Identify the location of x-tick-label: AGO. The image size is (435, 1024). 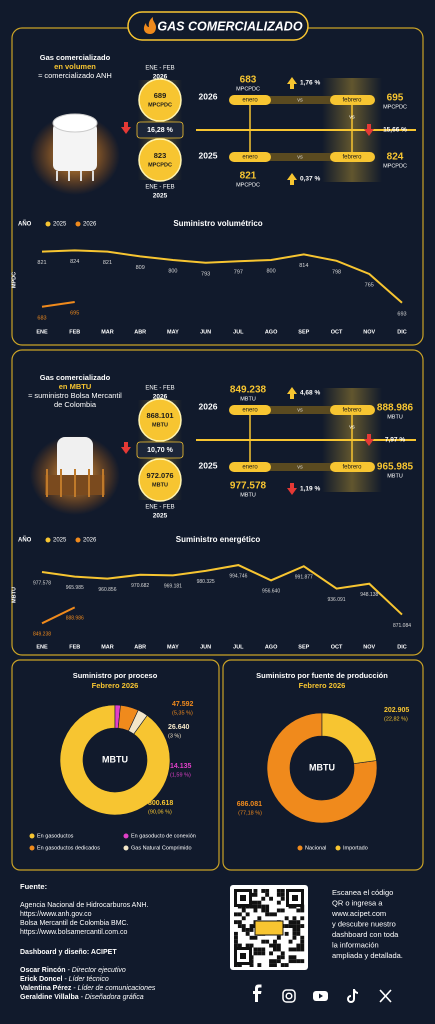
(271, 332).